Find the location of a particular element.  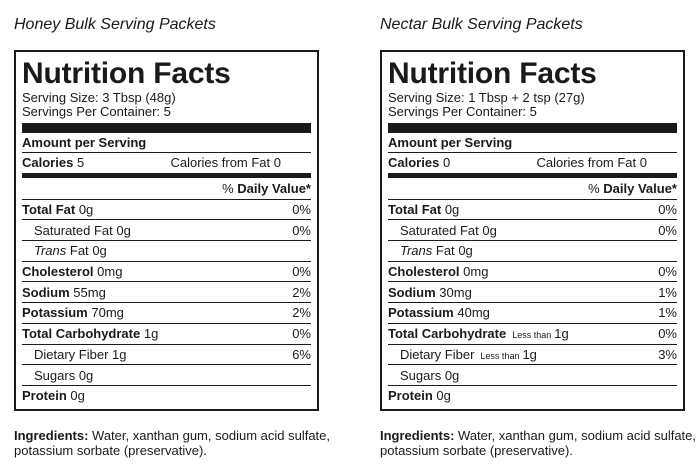

serving-size: Serving Size: 1 Tbsp + 2 tsp (27g) is located at coordinates (486, 97).